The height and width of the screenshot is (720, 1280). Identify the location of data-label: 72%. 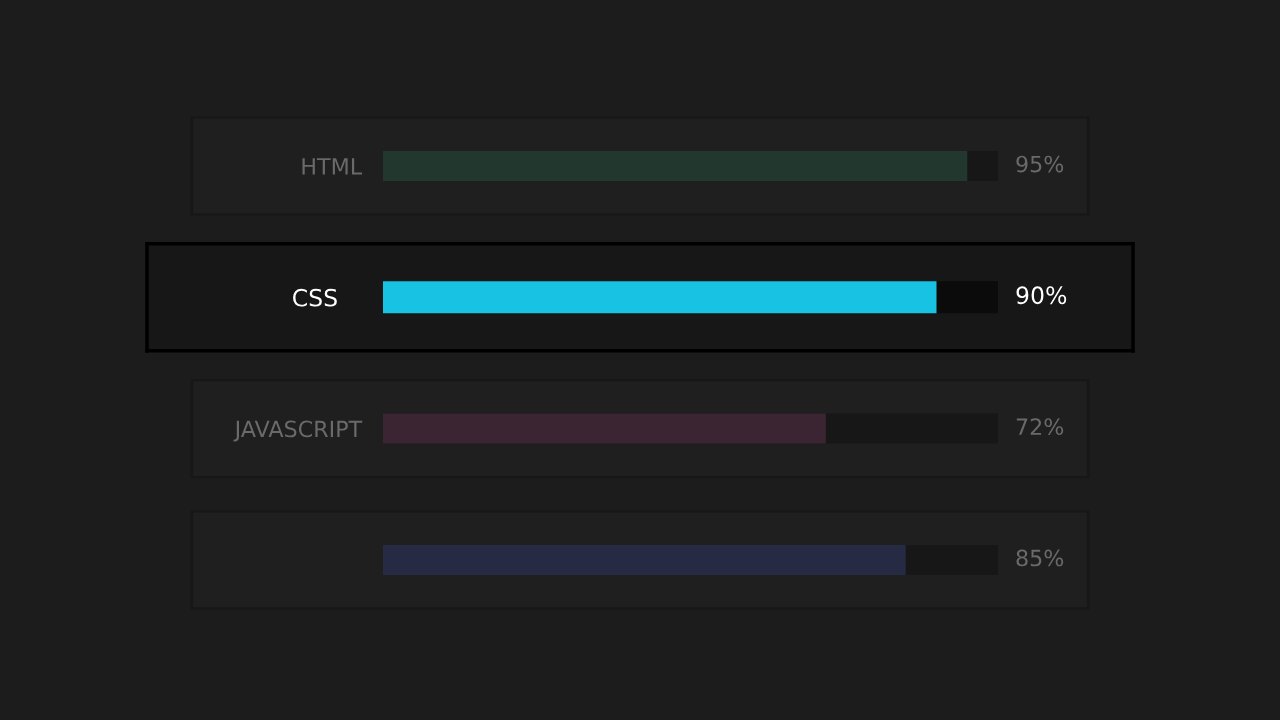
(1040, 427).